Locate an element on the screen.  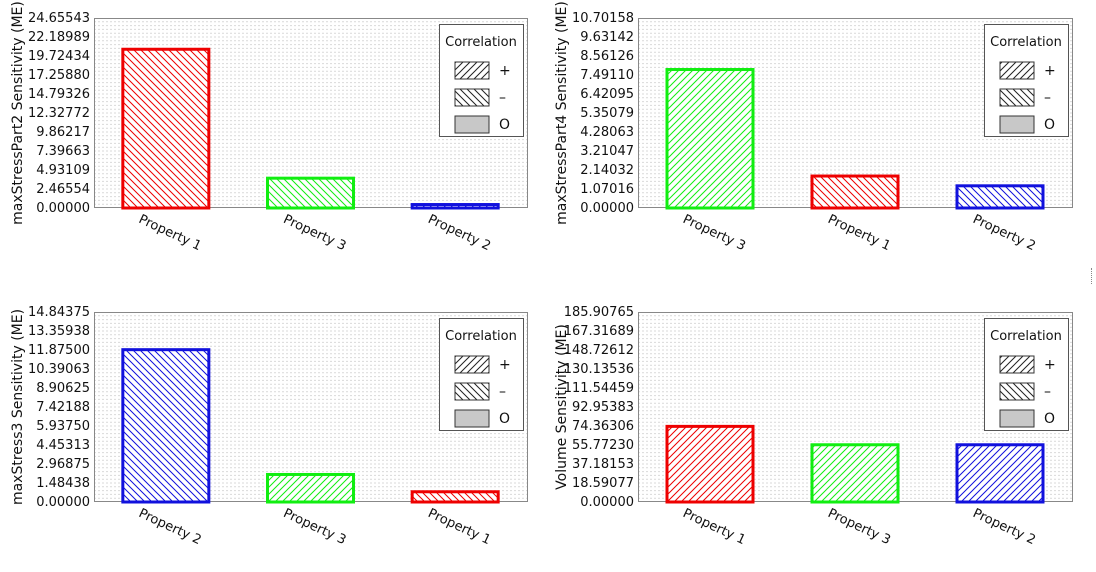
y-tick-label: 4.28063 is located at coordinates (607, 132).